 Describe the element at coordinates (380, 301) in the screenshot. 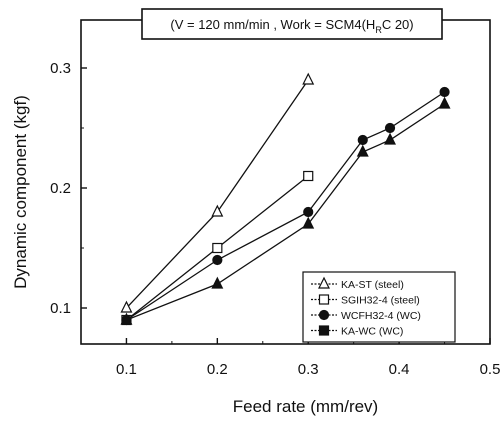

I see `legend-label: SGIH32-4 (steel)` at that location.